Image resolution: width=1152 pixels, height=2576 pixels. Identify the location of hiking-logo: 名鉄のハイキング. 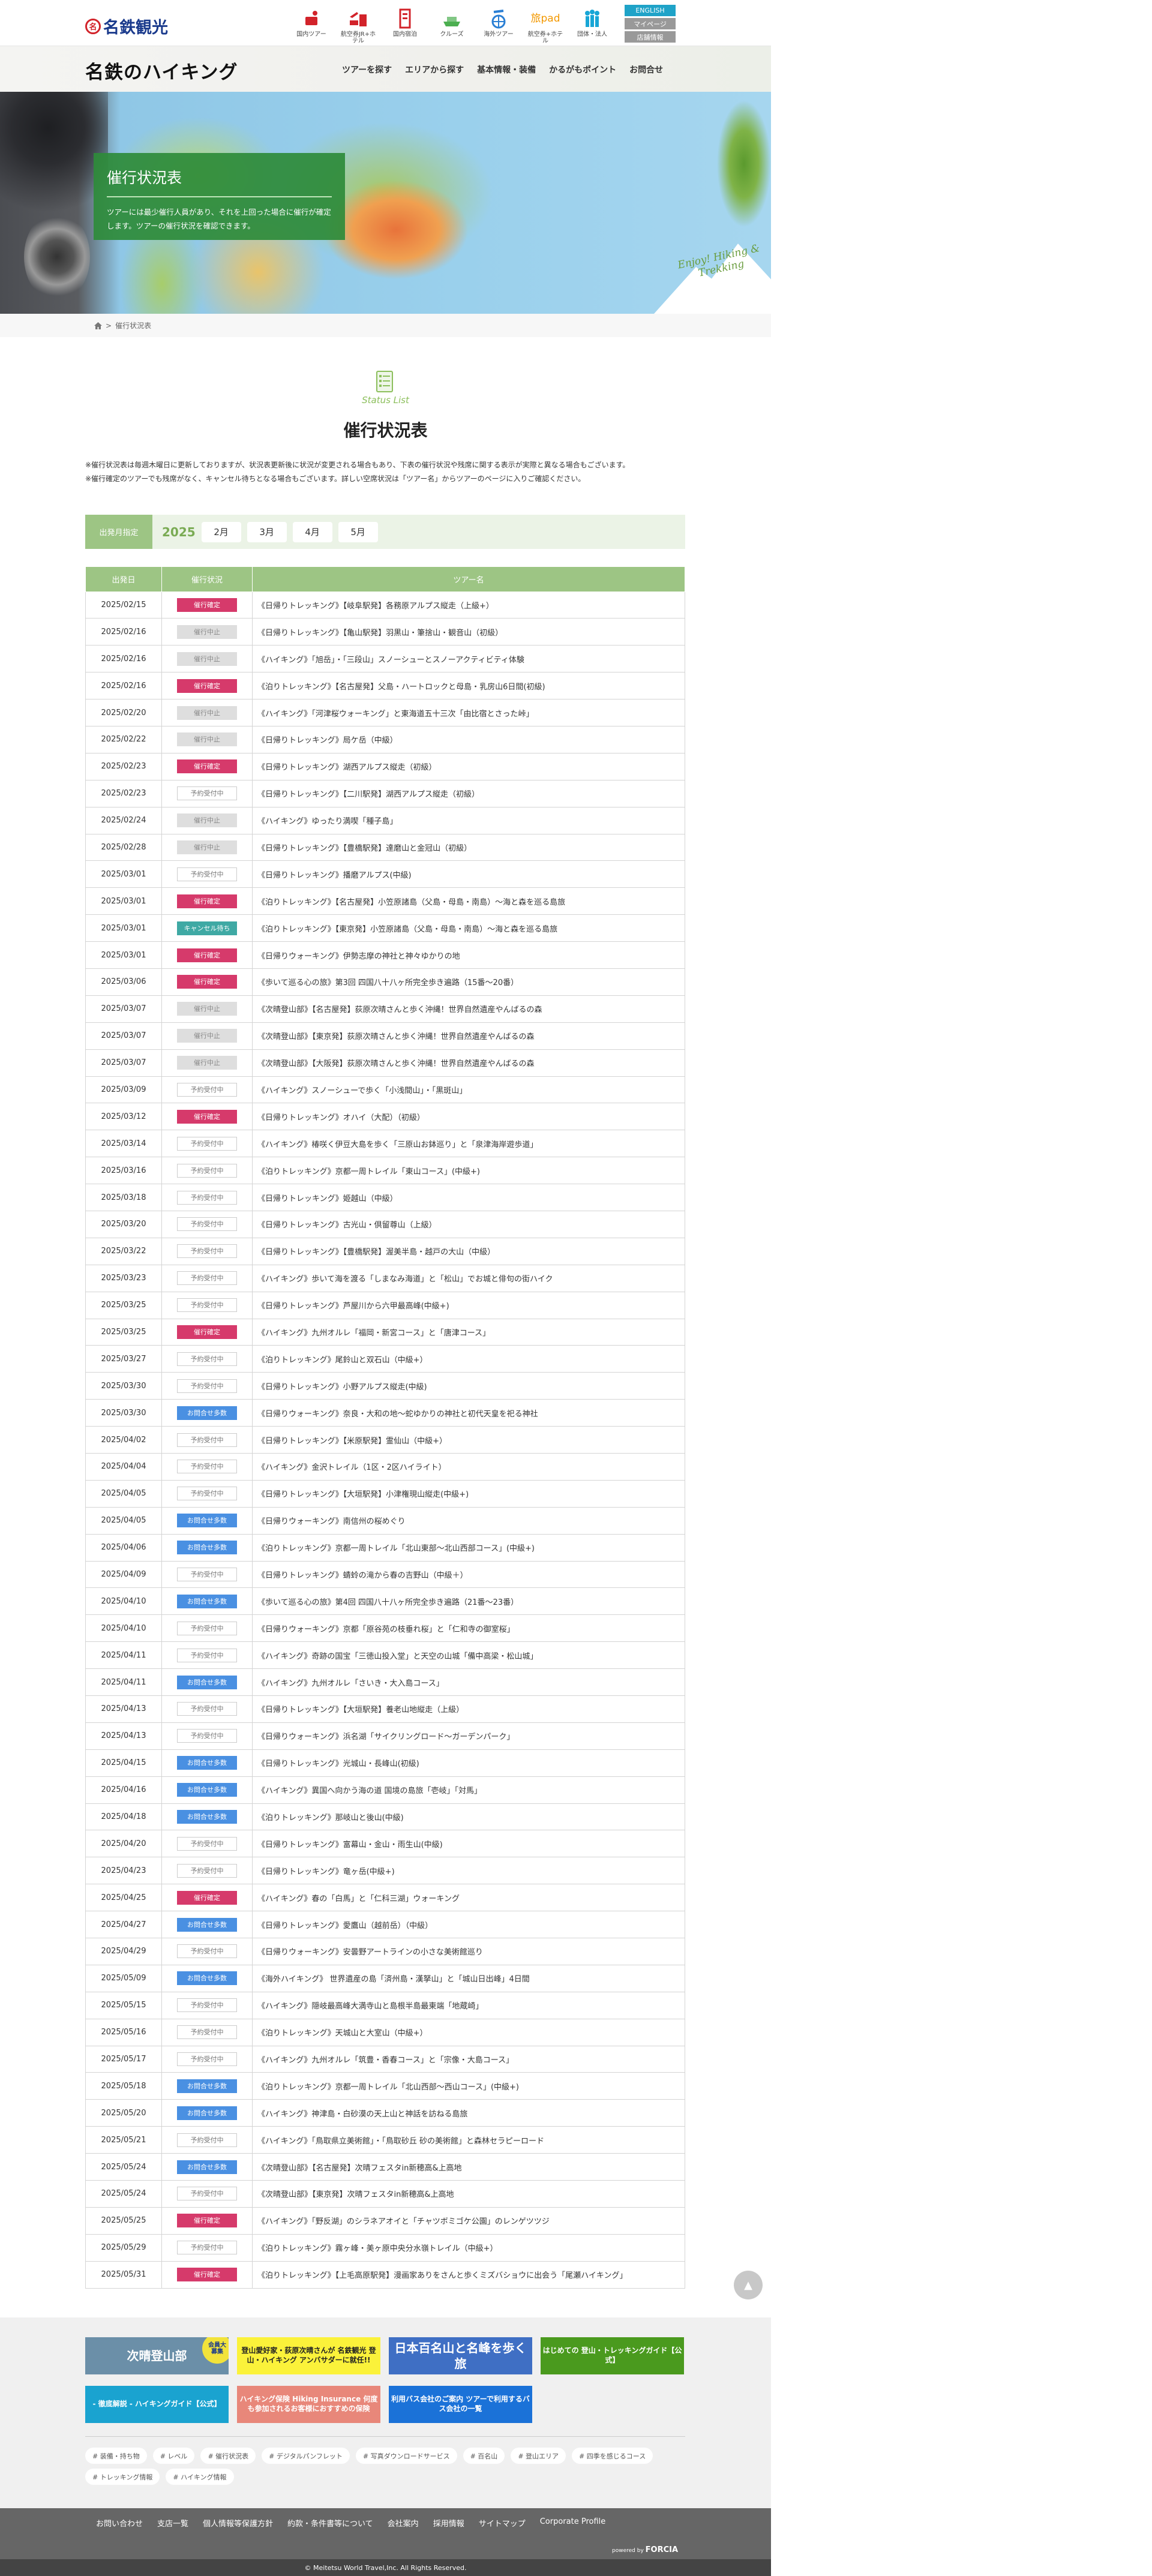
(161, 72).